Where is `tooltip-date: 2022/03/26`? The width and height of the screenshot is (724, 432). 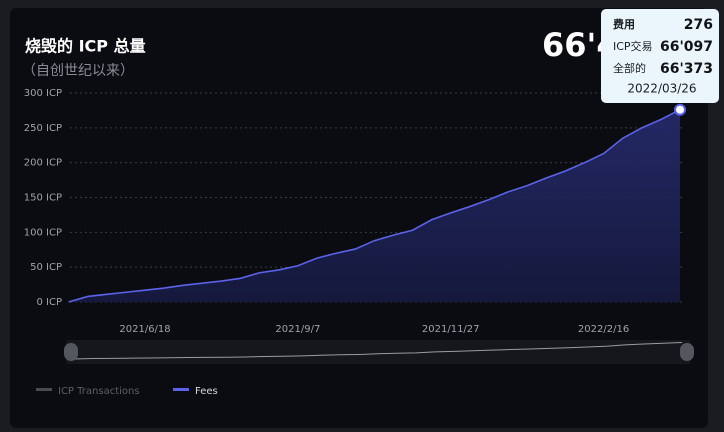
tooltip-date: 2022/03/26 is located at coordinates (661, 89).